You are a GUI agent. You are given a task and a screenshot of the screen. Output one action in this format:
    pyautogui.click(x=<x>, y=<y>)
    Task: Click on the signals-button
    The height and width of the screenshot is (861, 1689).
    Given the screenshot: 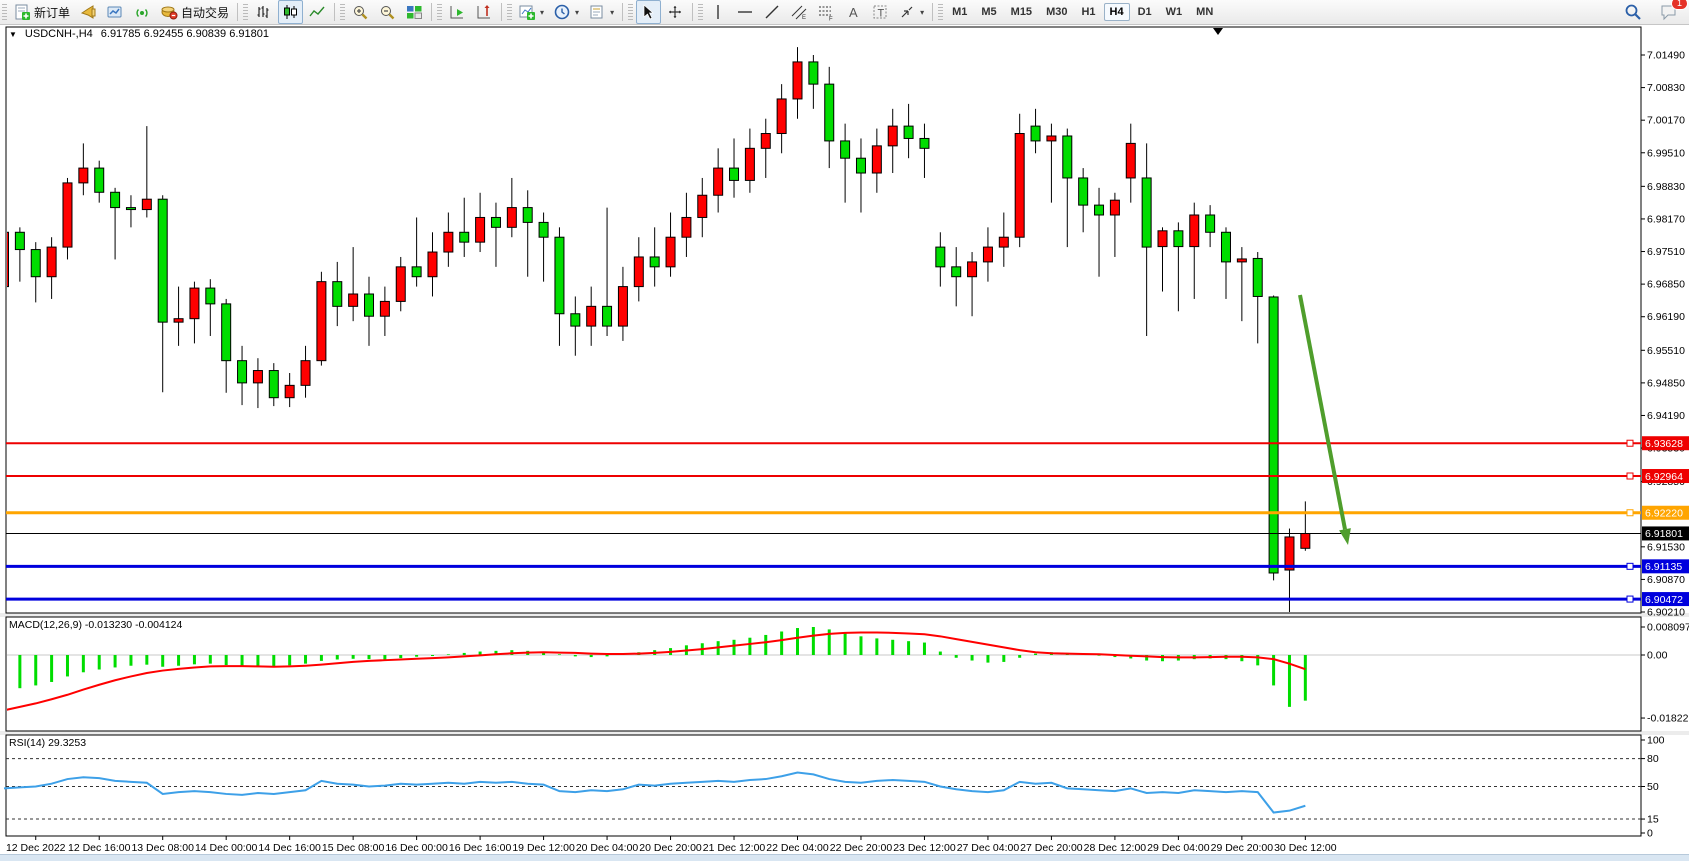 What is the action you would take?
    pyautogui.click(x=142, y=12)
    